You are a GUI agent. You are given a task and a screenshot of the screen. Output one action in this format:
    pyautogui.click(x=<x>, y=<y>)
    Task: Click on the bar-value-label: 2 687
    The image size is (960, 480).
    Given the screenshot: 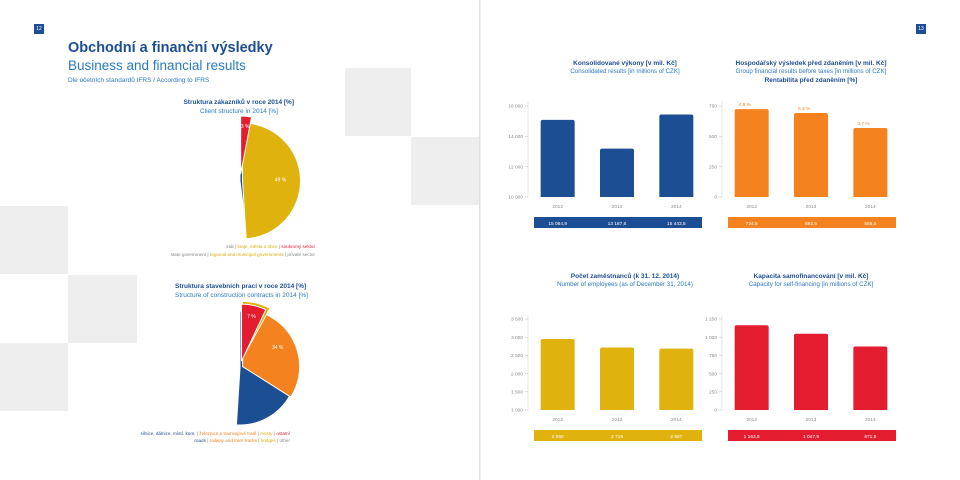 What is the action you would take?
    pyautogui.click(x=676, y=437)
    